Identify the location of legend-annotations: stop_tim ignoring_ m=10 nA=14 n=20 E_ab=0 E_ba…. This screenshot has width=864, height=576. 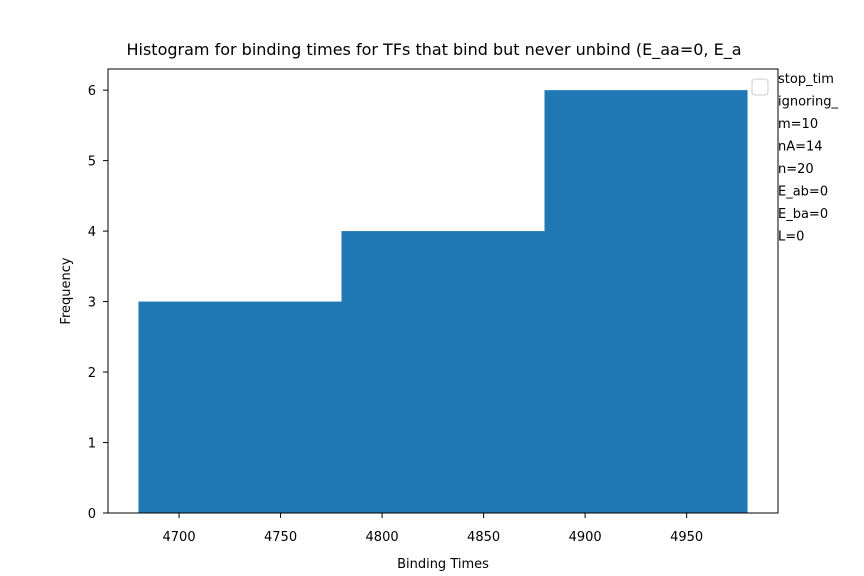
(808, 158).